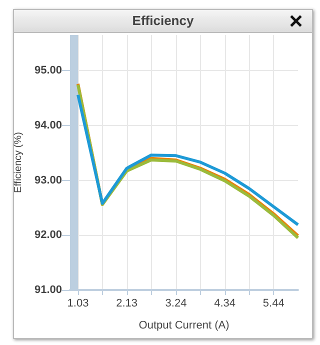 The height and width of the screenshot is (345, 320). What do you see at coordinates (273, 304) in the screenshot?
I see `x-tick-label: 5.44` at bounding box center [273, 304].